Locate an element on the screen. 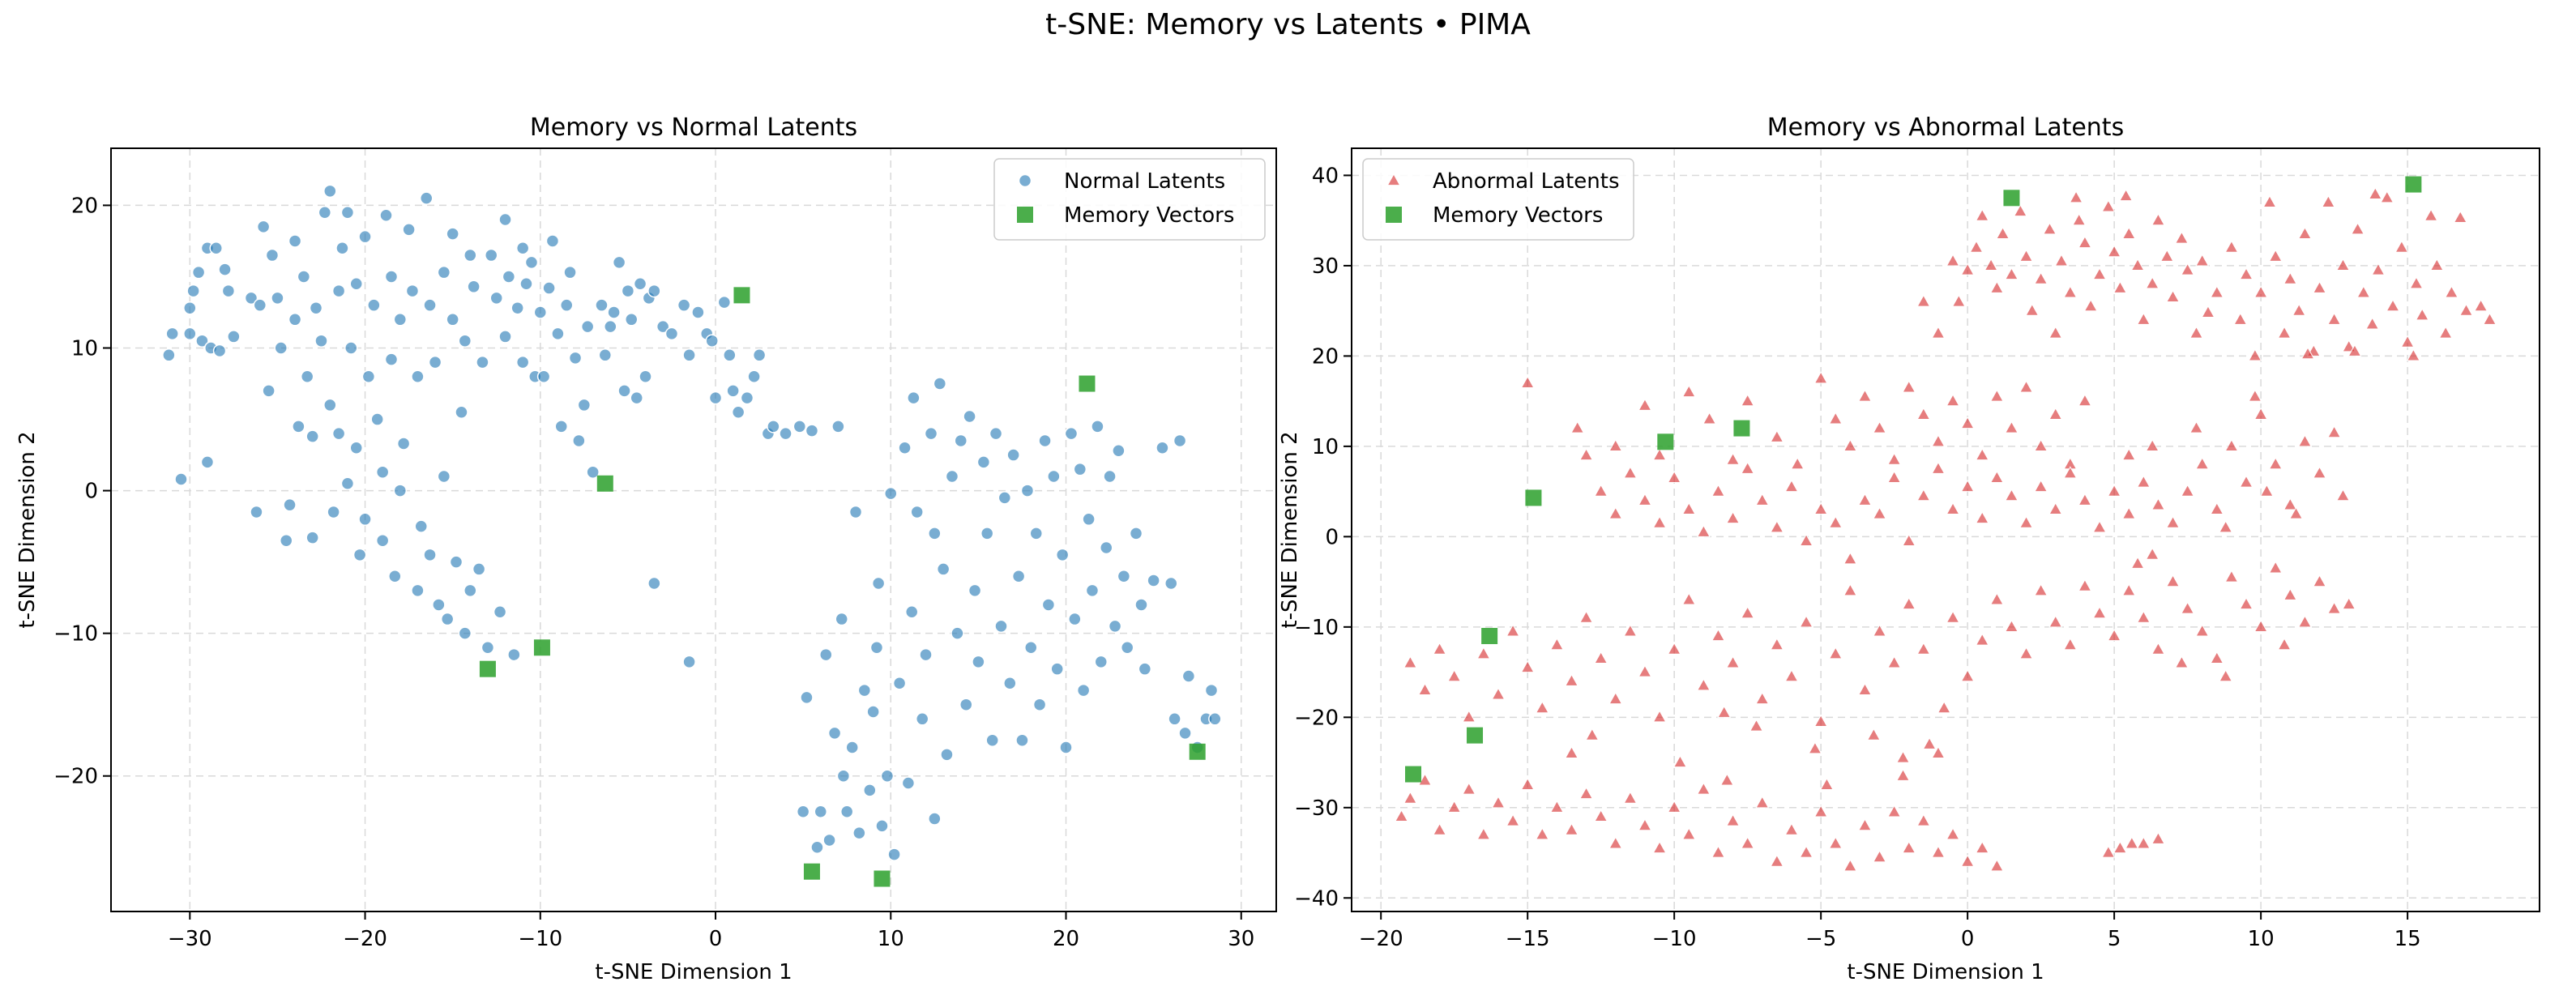  legend-label: Normal Latents is located at coordinates (1144, 181).